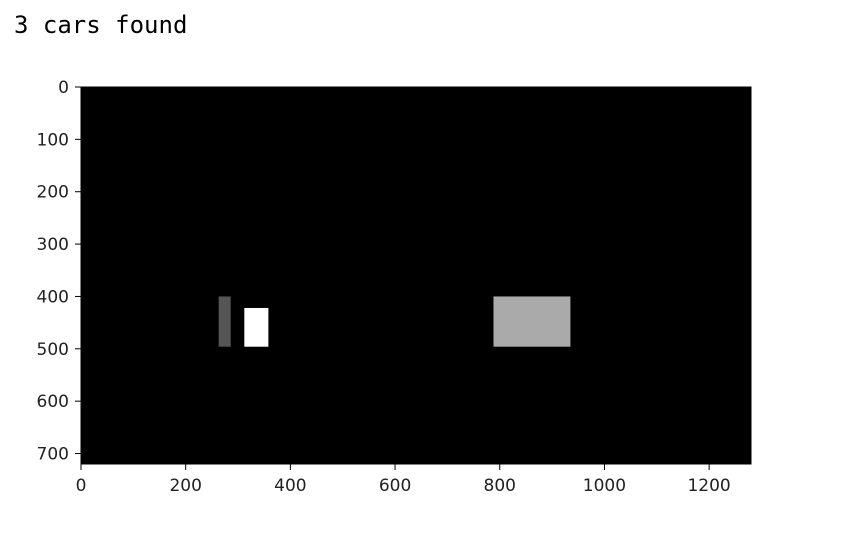 Image resolution: width=848 pixels, height=544 pixels. I want to click on x-tick-label: 600, so click(395, 486).